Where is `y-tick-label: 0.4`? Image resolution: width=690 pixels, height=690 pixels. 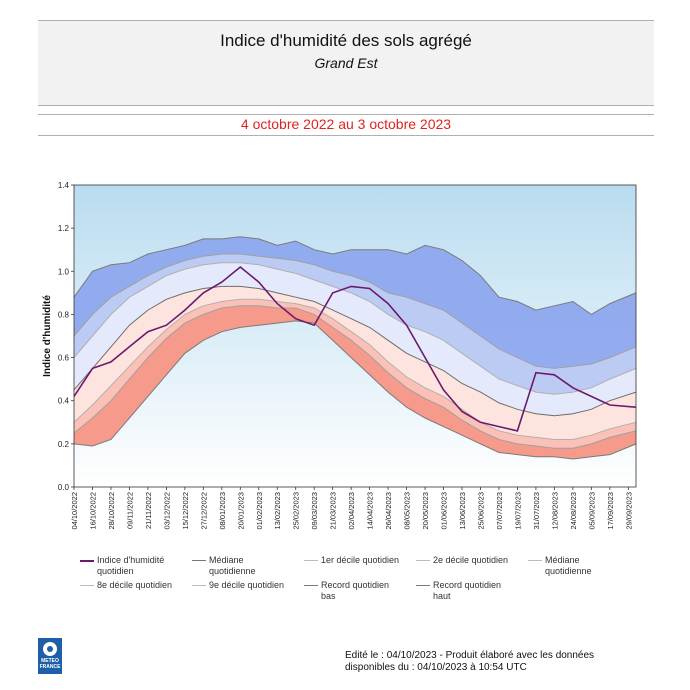 y-tick-label: 0.4 is located at coordinates (64, 401).